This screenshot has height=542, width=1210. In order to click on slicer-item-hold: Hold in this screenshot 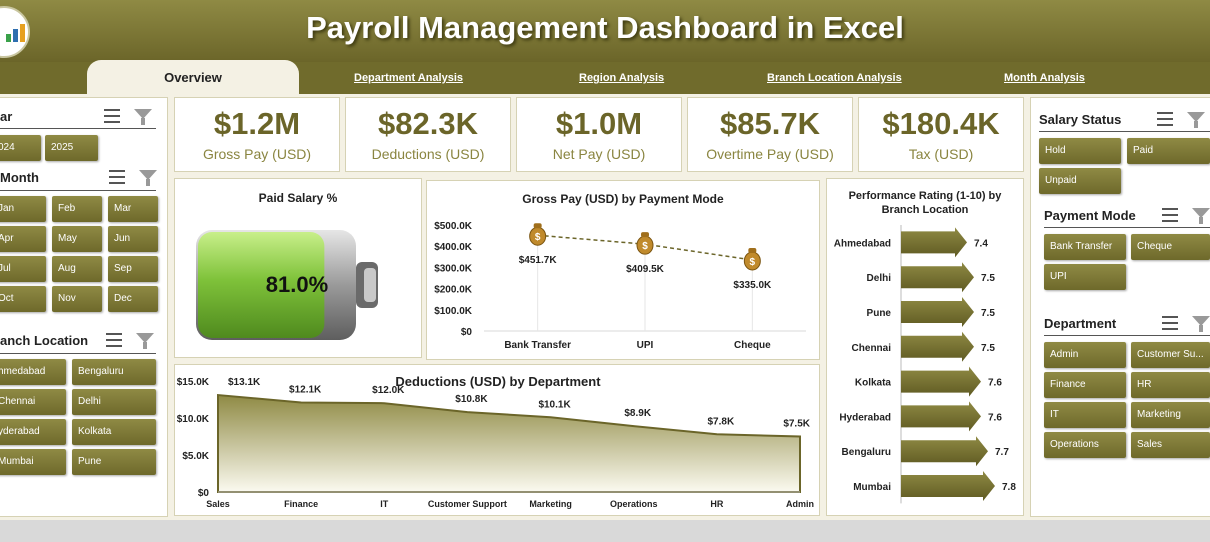, I will do `click(1080, 151)`.